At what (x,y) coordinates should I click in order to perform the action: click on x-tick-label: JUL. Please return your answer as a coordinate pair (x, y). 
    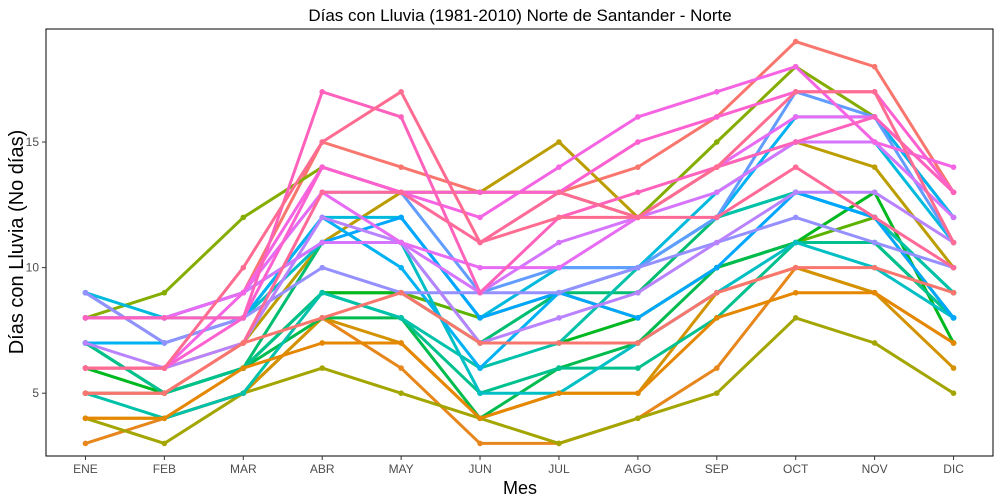
    Looking at the image, I should click on (559, 469).